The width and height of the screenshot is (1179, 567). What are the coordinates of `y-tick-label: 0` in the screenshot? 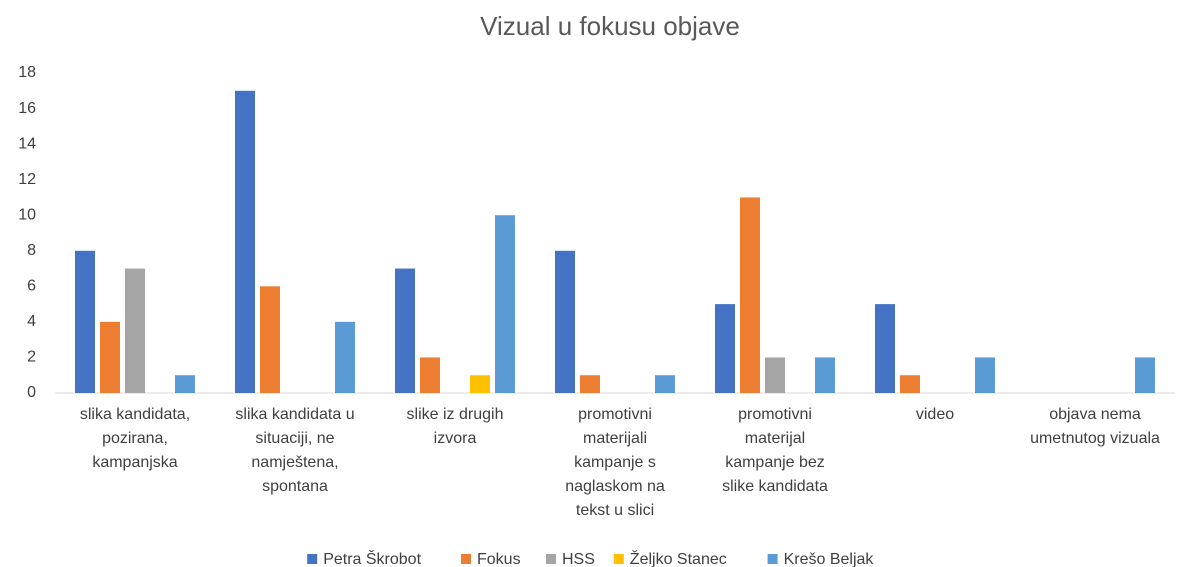 It's located at (31, 392).